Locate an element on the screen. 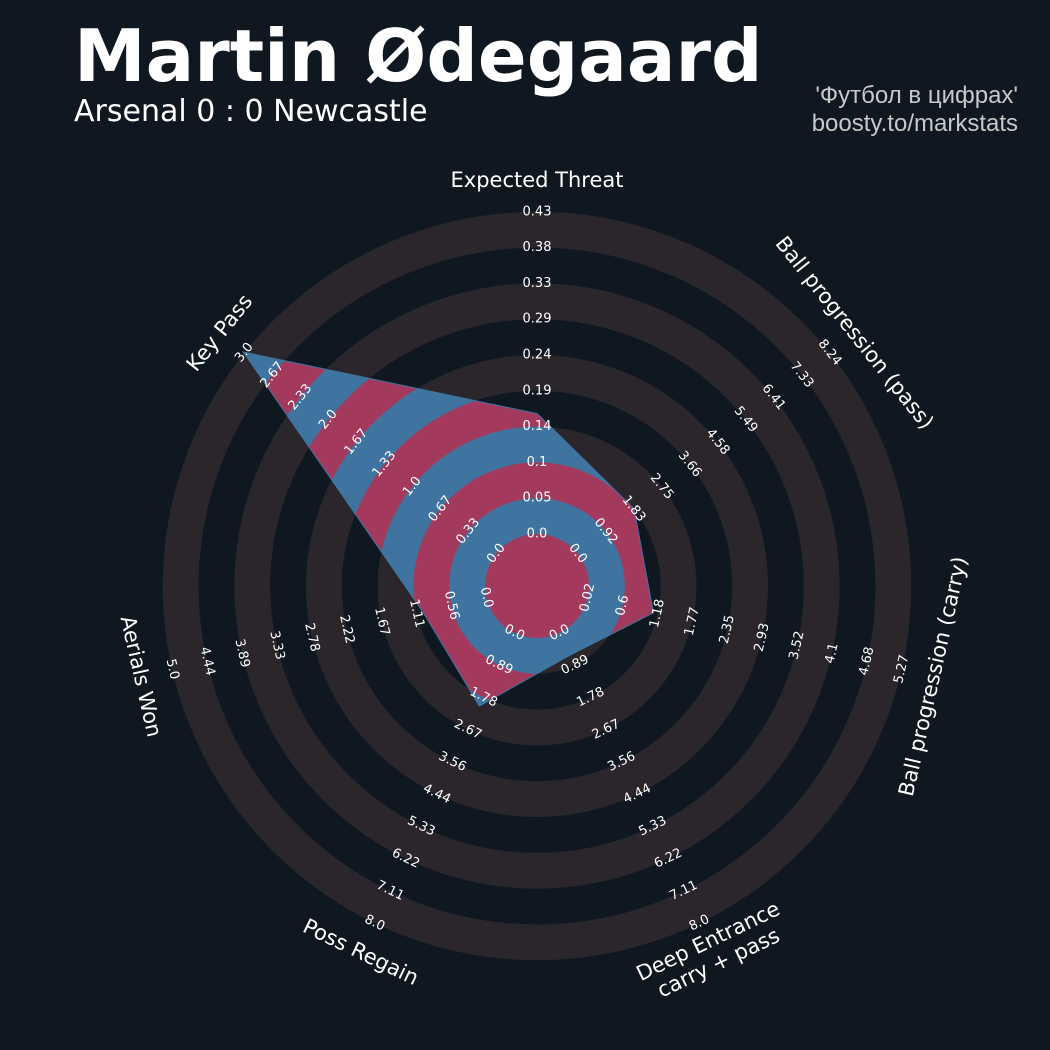 The height and width of the screenshot is (1050, 1050). radar-tick-label: 1.67 is located at coordinates (381, 622).